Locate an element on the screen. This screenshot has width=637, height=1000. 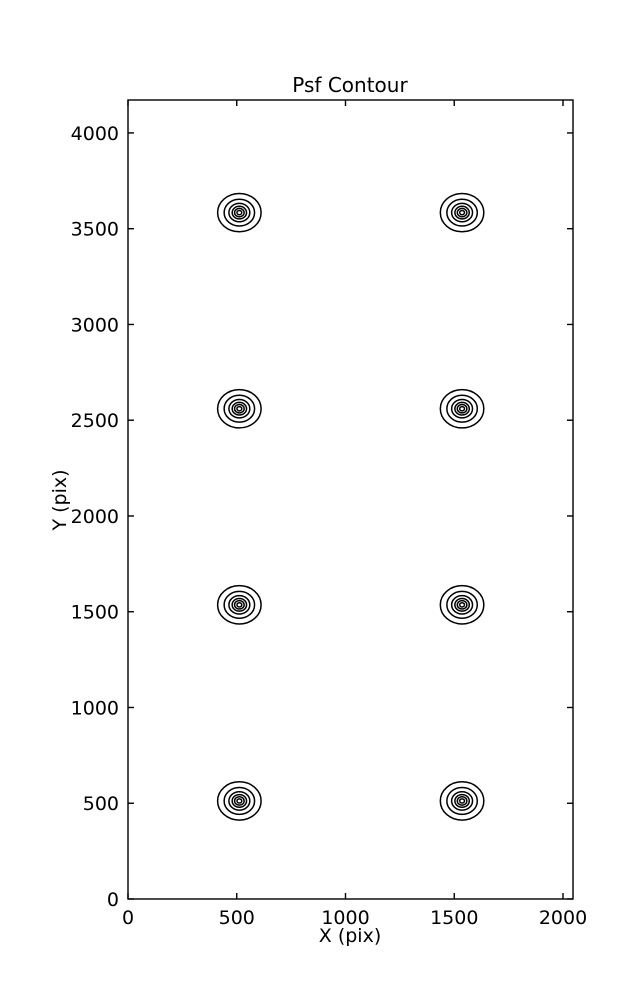
y-tick-label: 2500 is located at coordinates (95, 421).